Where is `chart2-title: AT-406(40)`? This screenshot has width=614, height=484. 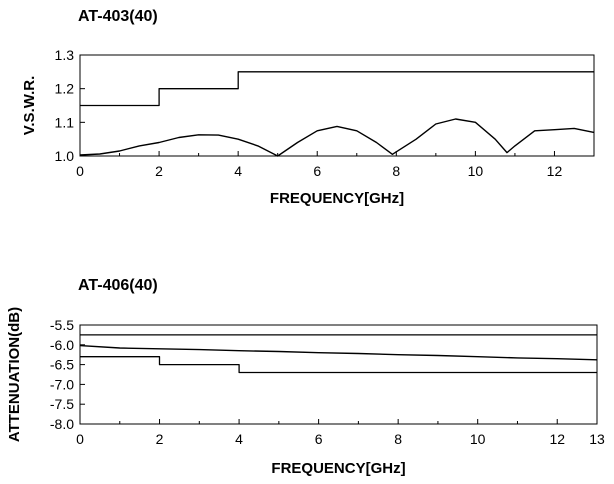
chart2-title: AT-406(40) is located at coordinates (118, 285).